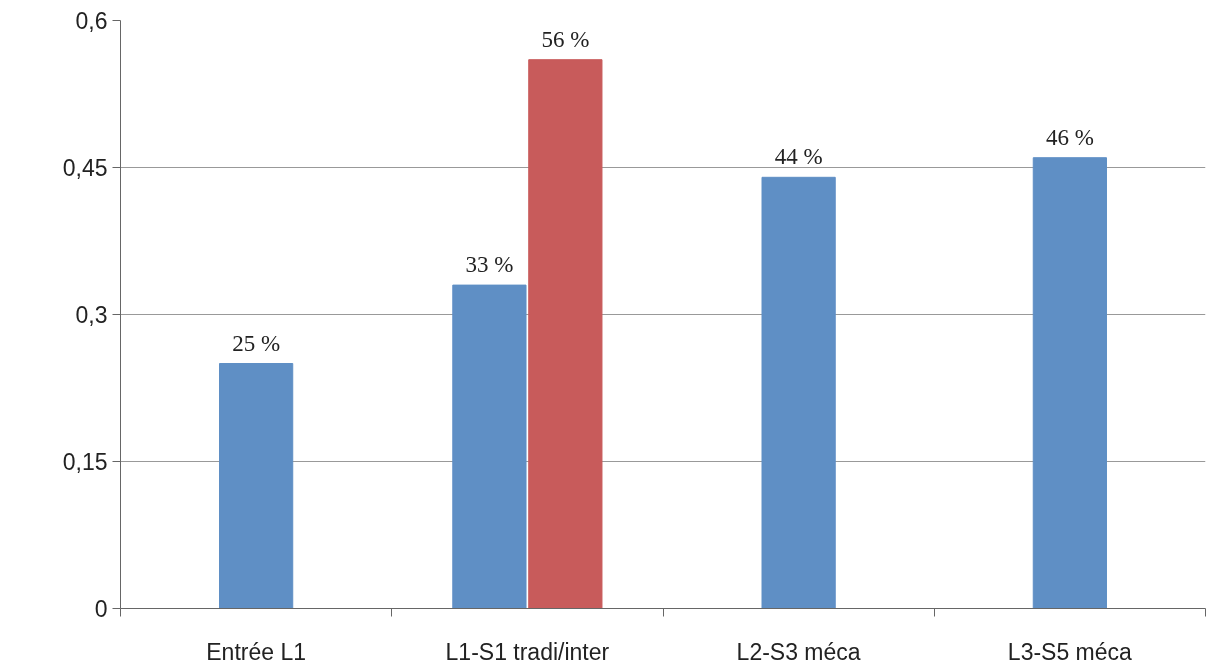 The height and width of the screenshot is (668, 1215). Describe the element at coordinates (85, 462) in the screenshot. I see `y-tick-label: 0,15` at that location.